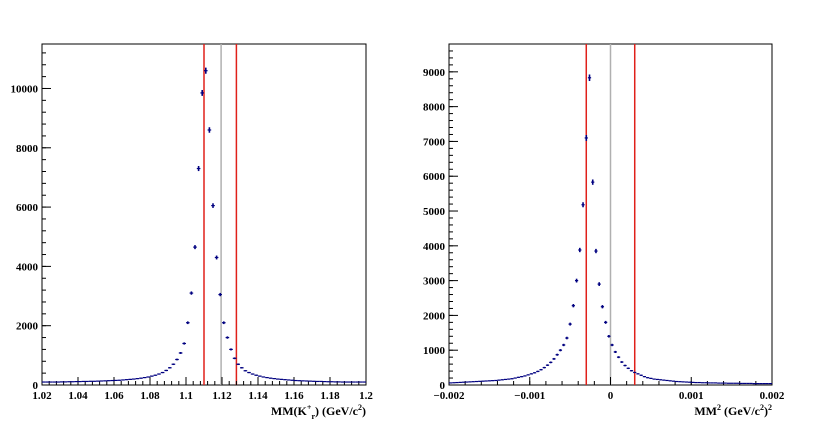 This screenshot has width=814, height=429. I want to click on x-tick-label: 1.08, so click(150, 396).